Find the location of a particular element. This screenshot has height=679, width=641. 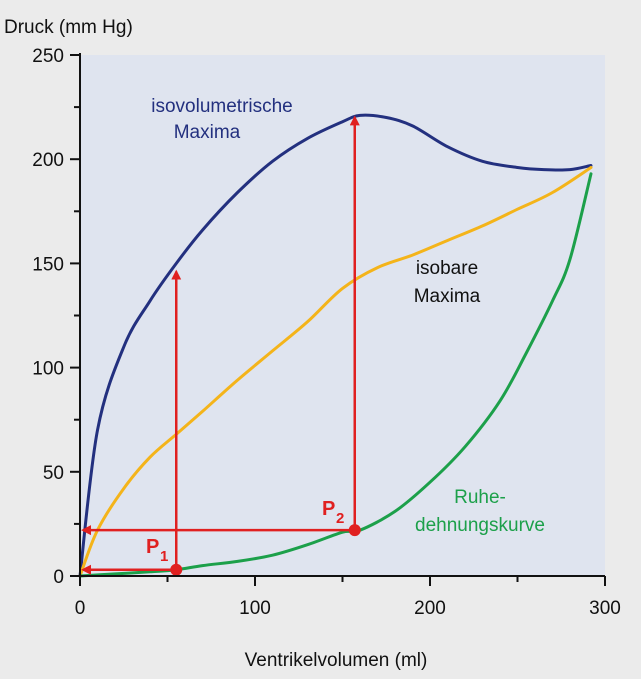

y-tick-label: 100 is located at coordinates (48, 369).